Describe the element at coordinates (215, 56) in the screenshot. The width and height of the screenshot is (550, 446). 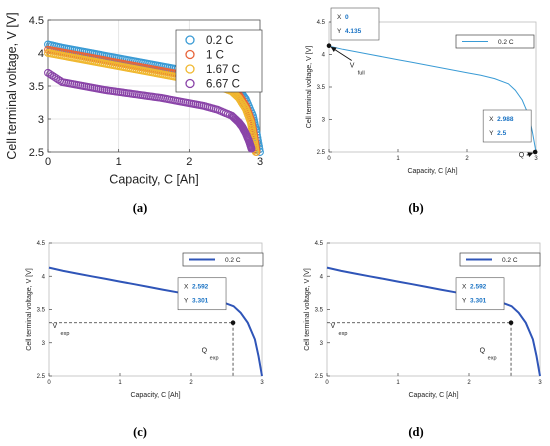
I see `legend-label: 1 C` at that location.